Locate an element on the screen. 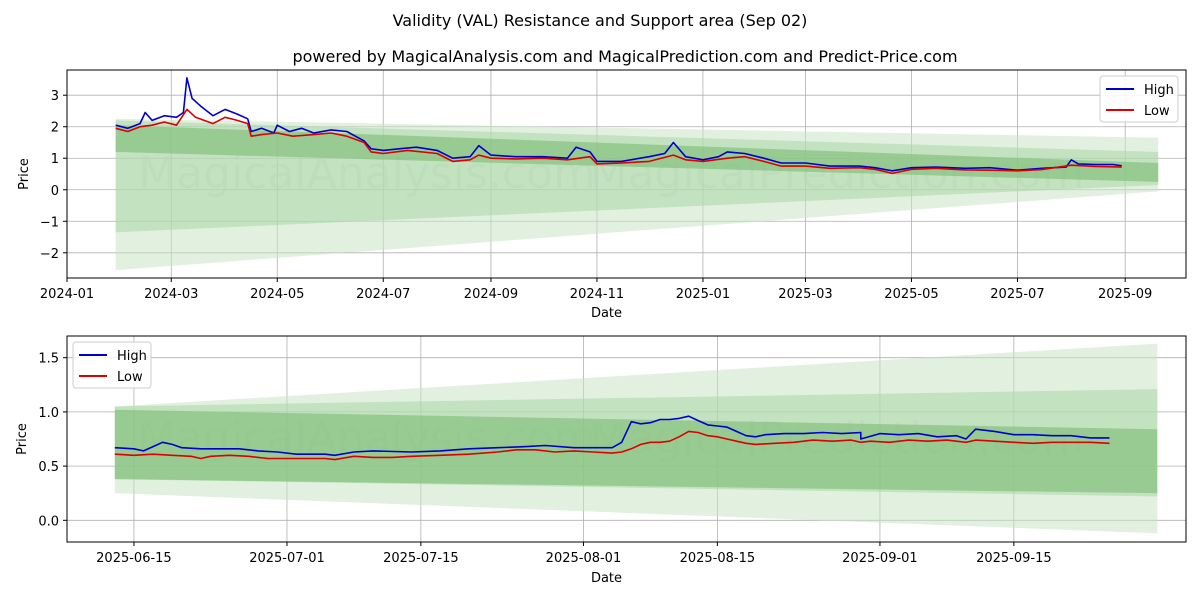 Image resolution: width=1200 pixels, height=600 pixels. y-tick-label: 2 is located at coordinates (55, 128).